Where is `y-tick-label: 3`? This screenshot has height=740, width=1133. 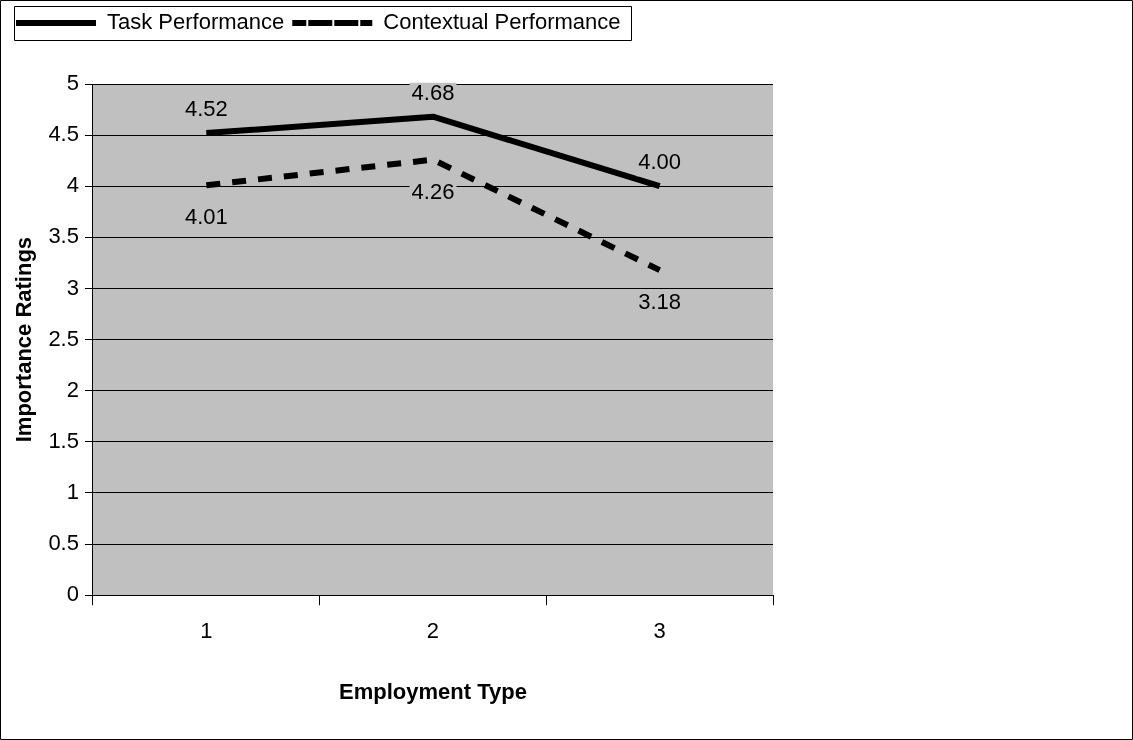 y-tick-label: 3 is located at coordinates (72, 287).